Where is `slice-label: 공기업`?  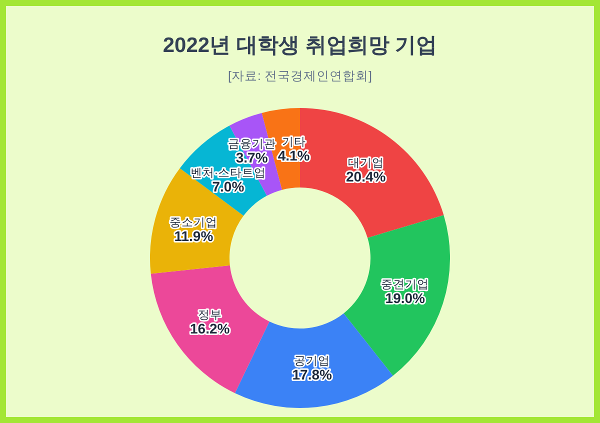
slice-label: 공기업 is located at coordinates (312, 362).